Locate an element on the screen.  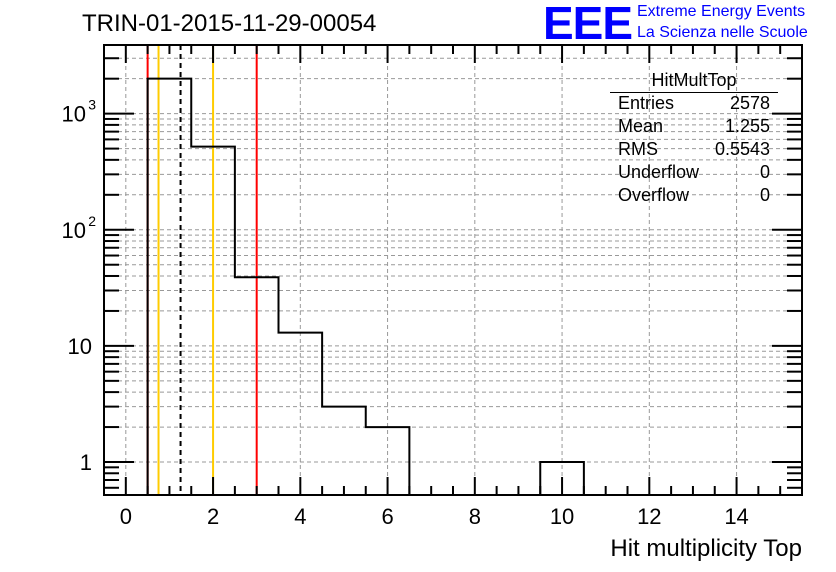
stats-label: Underflow is located at coordinates (659, 172).